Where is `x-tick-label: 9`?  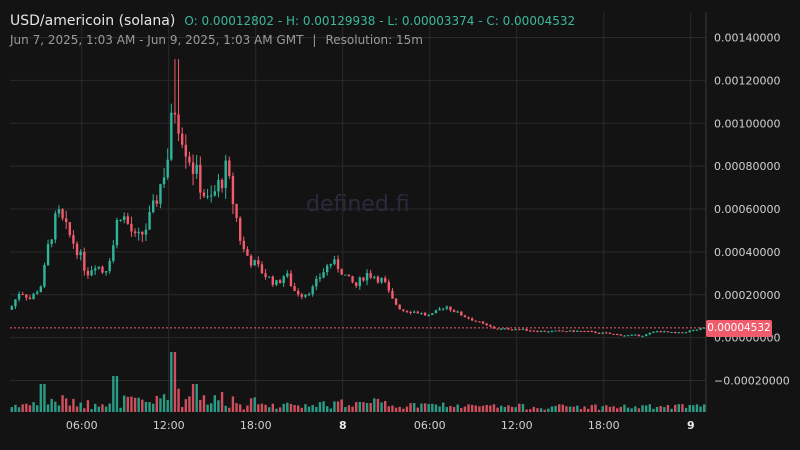 x-tick-label: 9 is located at coordinates (691, 425).